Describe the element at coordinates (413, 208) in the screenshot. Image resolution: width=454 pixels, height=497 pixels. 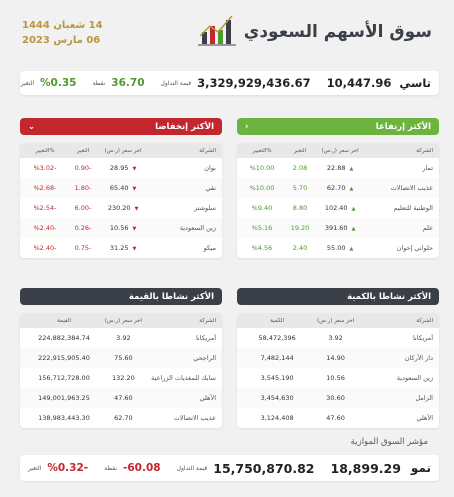
I see `cell: الوطنية للتعليم` at that location.